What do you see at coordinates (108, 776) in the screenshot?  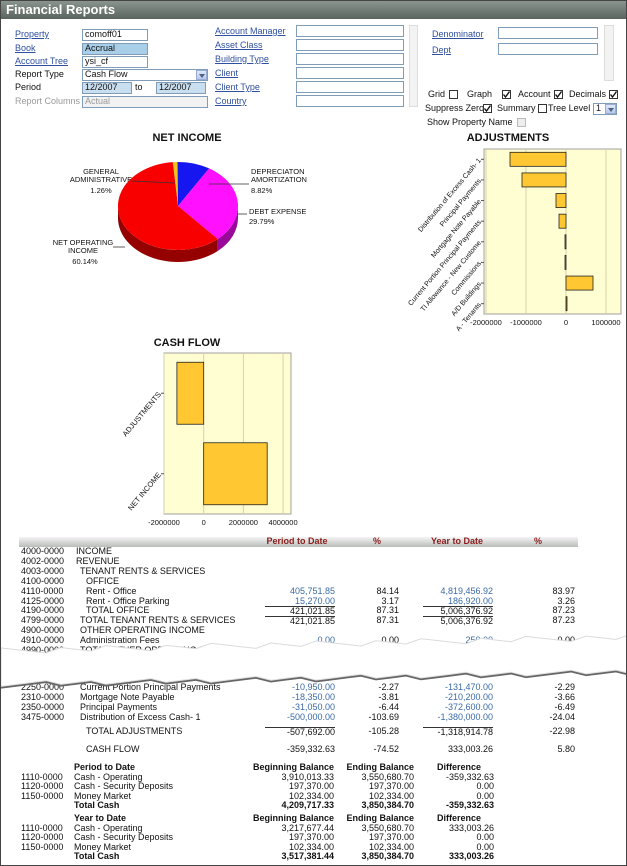 I see `account-label: Cash - Operating` at bounding box center [108, 776].